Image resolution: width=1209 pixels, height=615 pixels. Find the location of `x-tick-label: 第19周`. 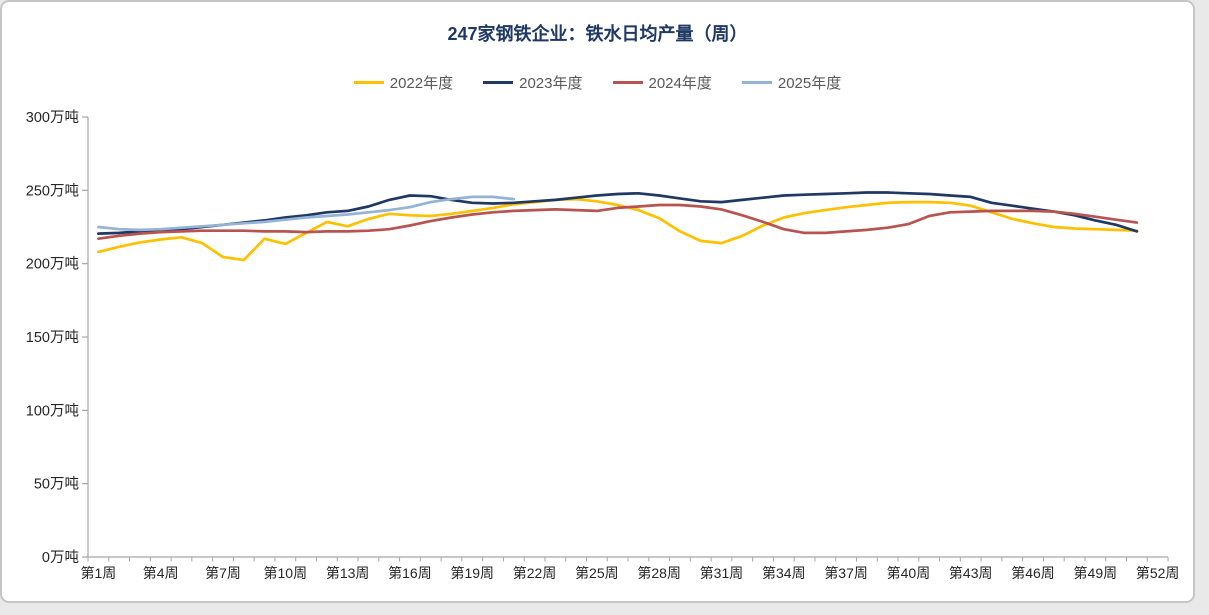

x-tick-label: 第19周 is located at coordinates (472, 573).